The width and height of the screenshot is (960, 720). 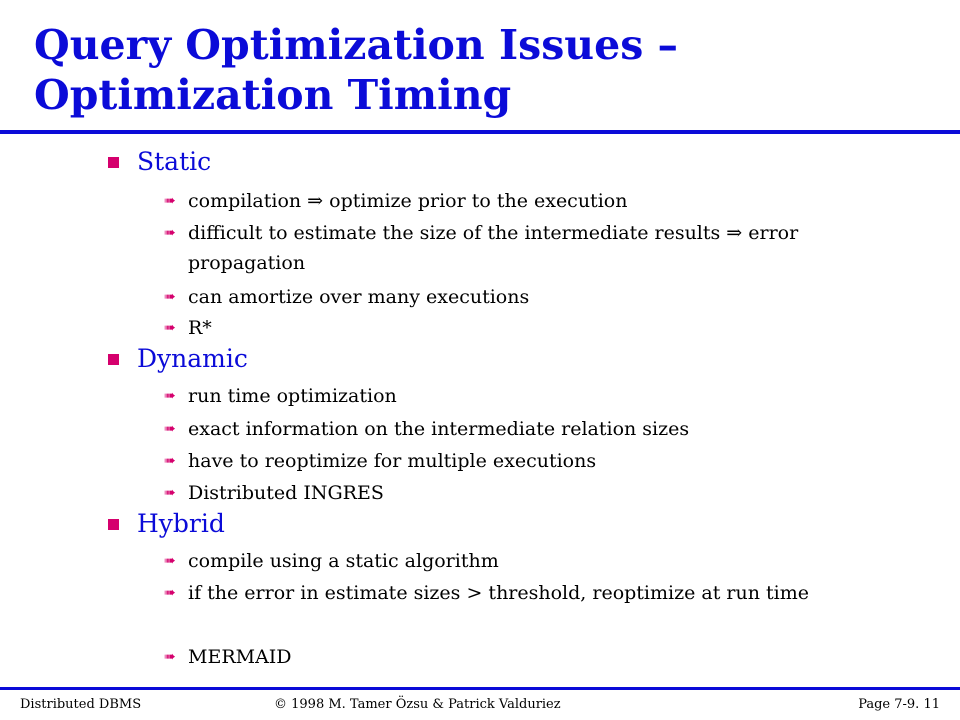 What do you see at coordinates (526, 493) in the screenshot?
I see `list-item: ➠ Distributed INGRES` at bounding box center [526, 493].